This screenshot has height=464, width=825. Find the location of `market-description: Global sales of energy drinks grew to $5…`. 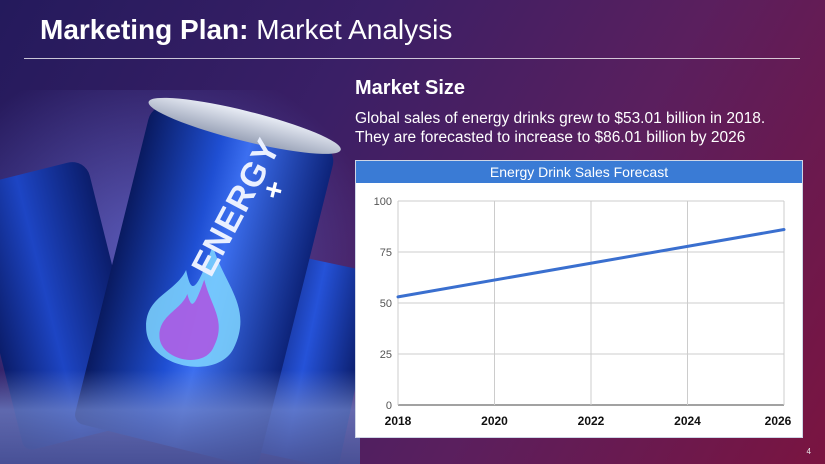

market-description: Global sales of energy drinks grew to $5… is located at coordinates (582, 128).